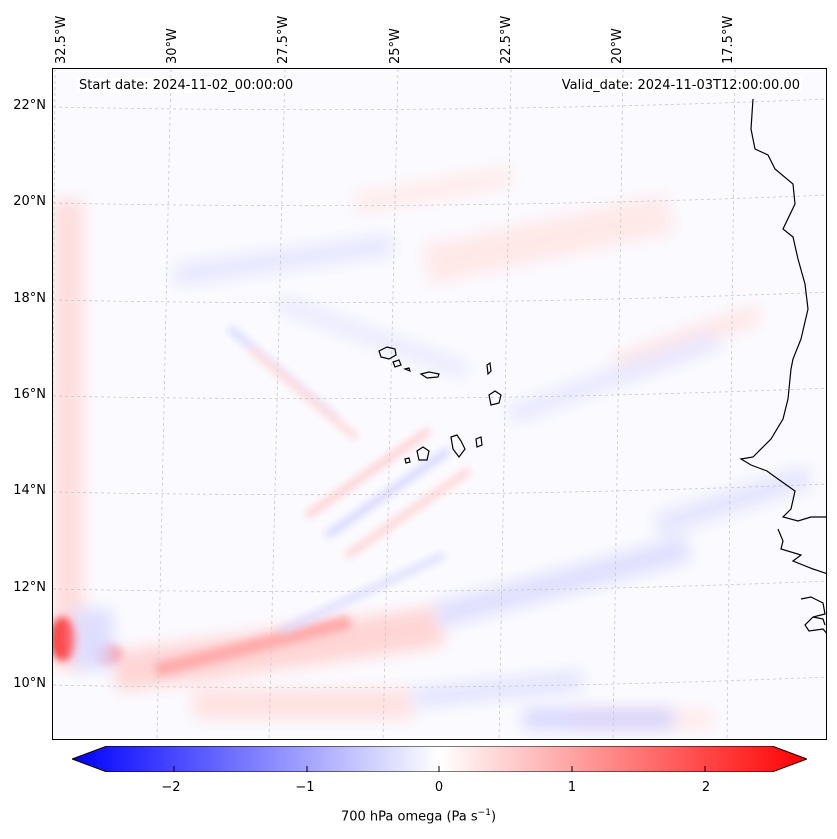 This screenshot has height=839, width=837. I want to click on lat-label-10n: 10°N, so click(29, 683).